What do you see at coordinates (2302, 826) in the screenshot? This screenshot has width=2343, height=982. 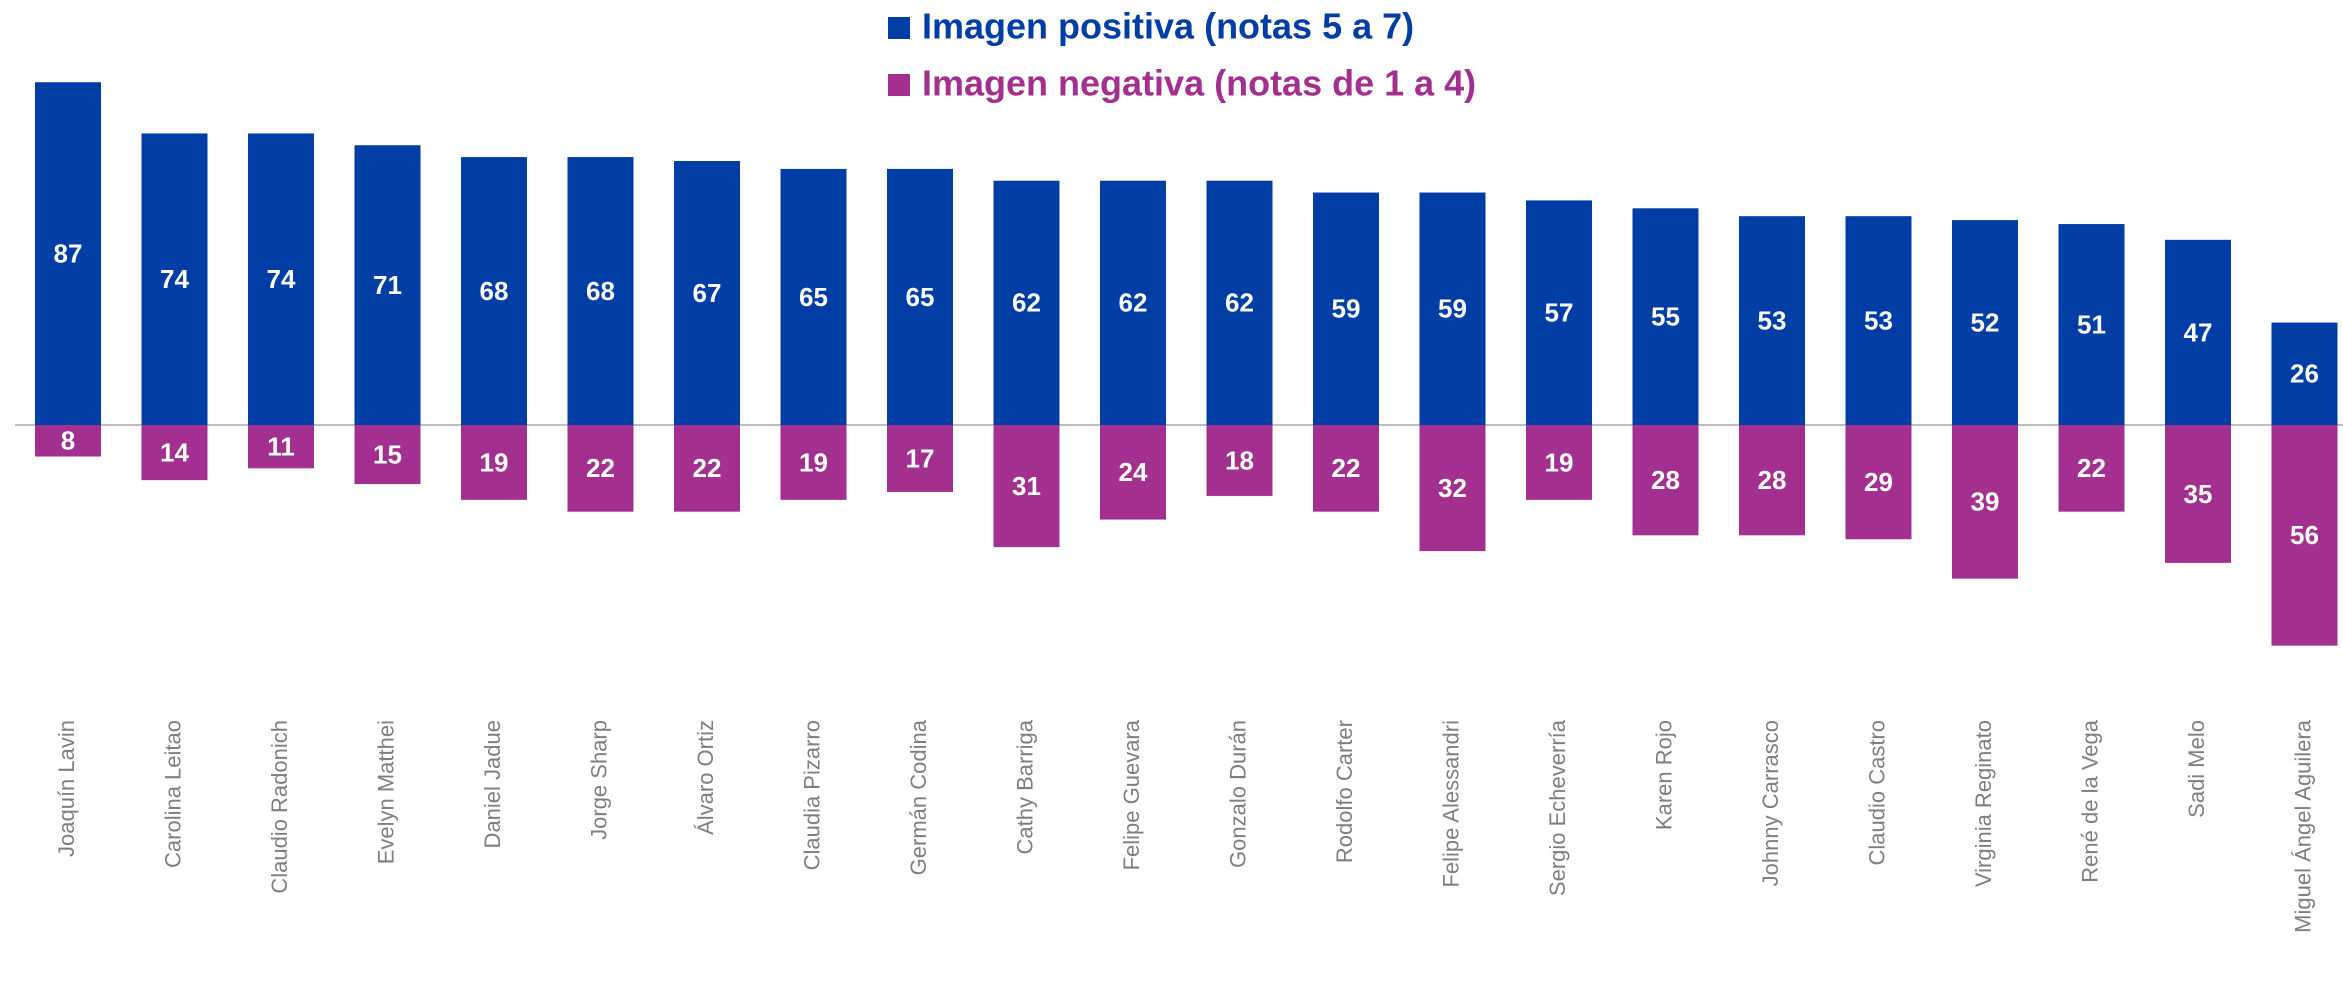 I see `x-tick-label: Miguel Ángel Aguilera` at bounding box center [2302, 826].